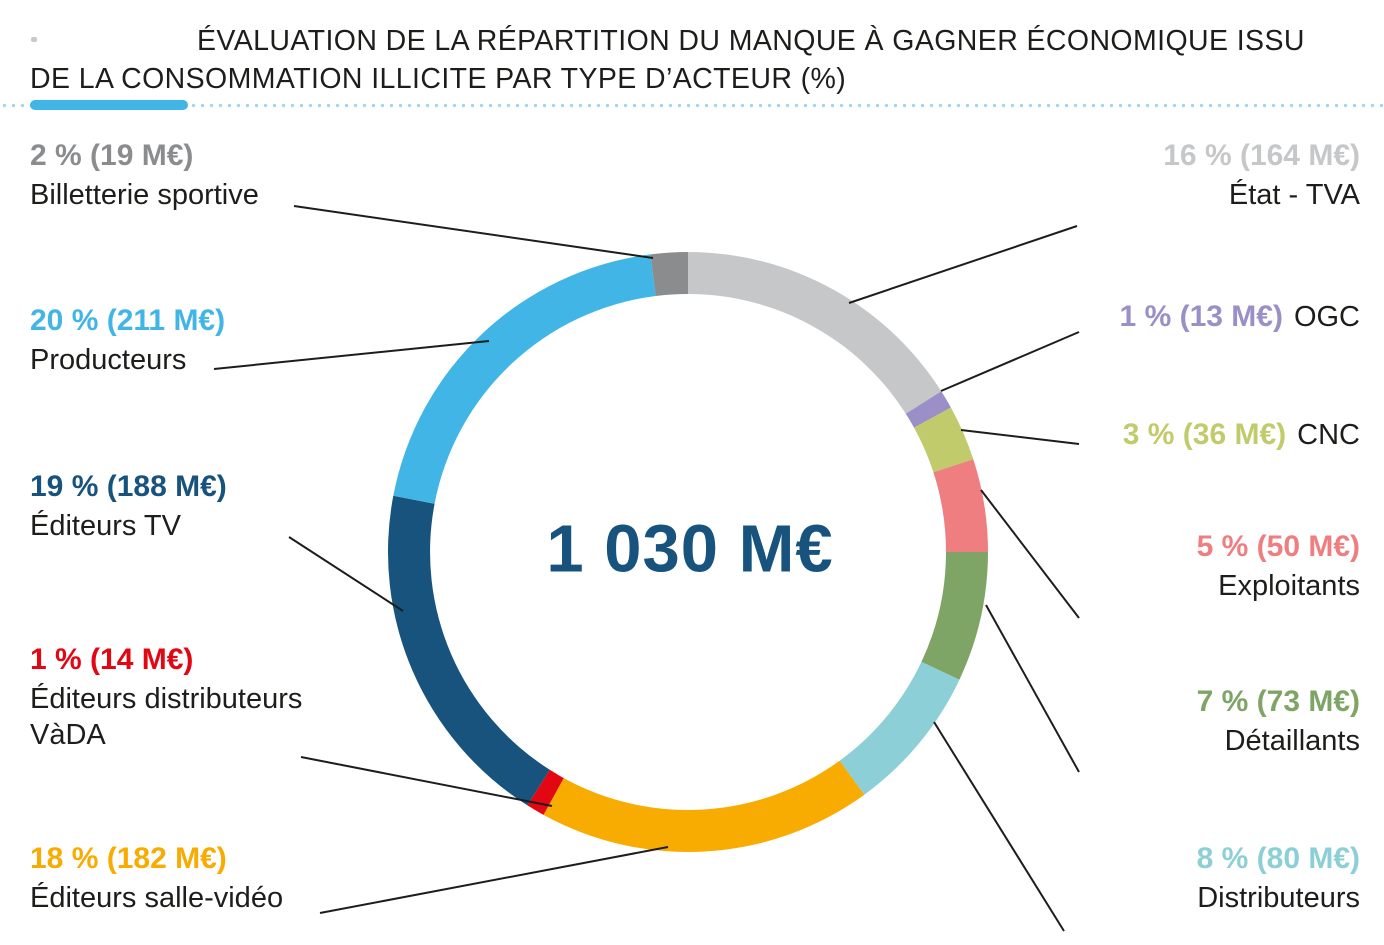  What do you see at coordinates (1020, 437) in the screenshot?
I see `leader-line-cnc` at bounding box center [1020, 437].